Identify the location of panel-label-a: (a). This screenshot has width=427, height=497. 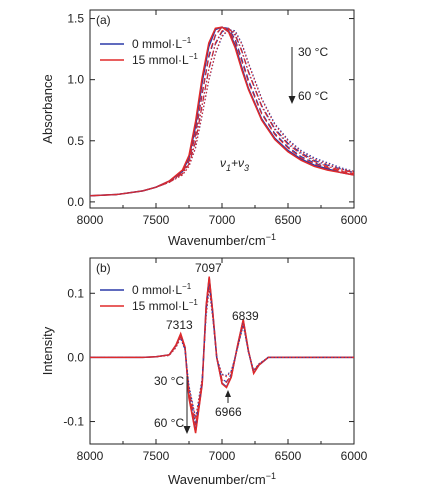
(103, 20).